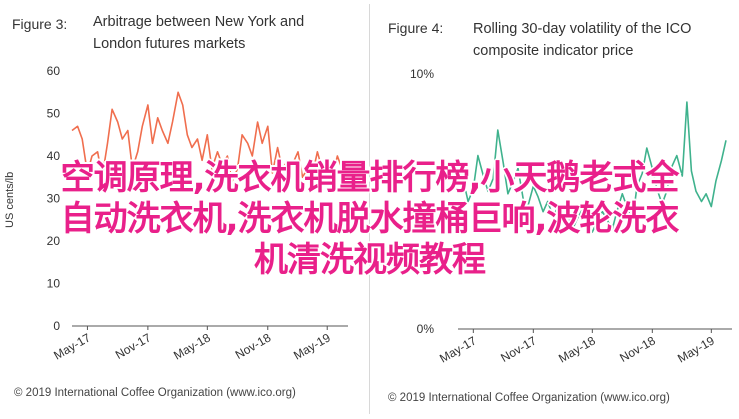 Image resolution: width=739 pixels, height=419 pixels. I want to click on chart-1-series-line, so click(207, 137).